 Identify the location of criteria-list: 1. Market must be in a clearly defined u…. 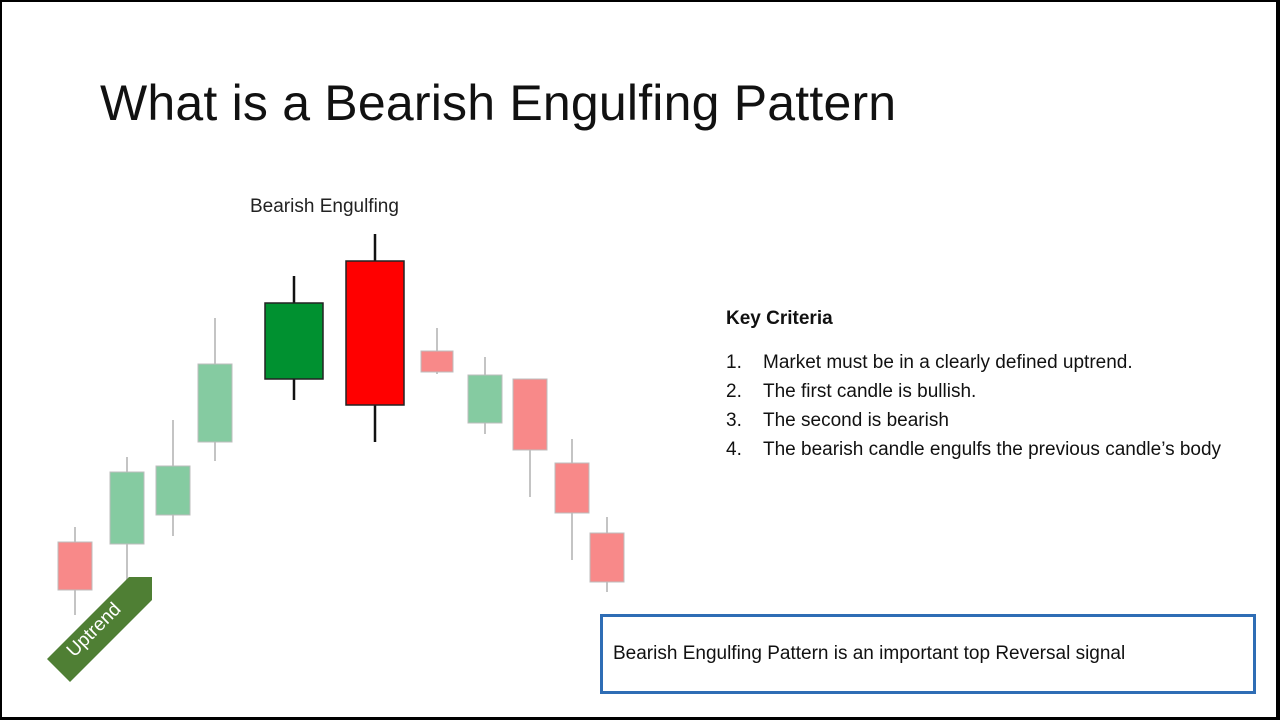
(976, 406).